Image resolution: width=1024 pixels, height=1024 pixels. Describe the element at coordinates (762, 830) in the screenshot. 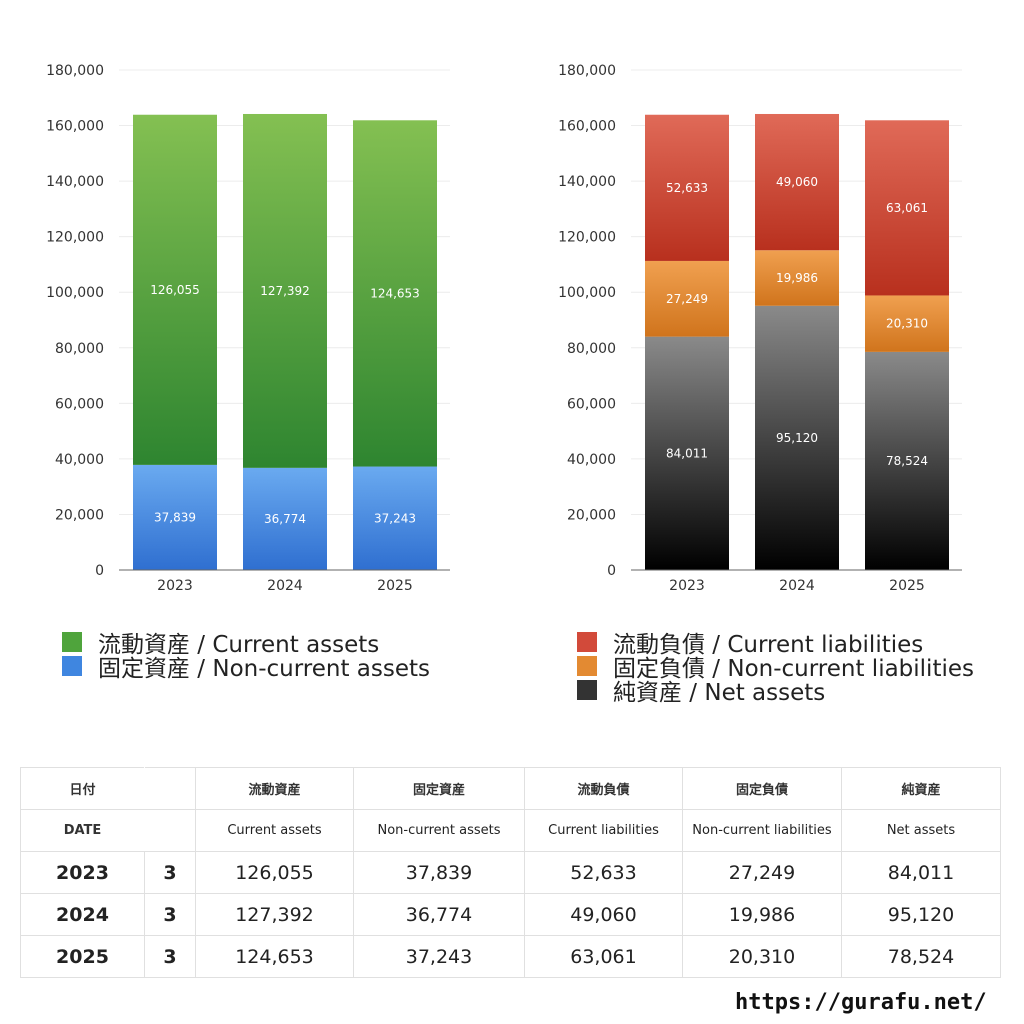

I see `header-non-current-liabilities-en: Non-current liabilities` at that location.